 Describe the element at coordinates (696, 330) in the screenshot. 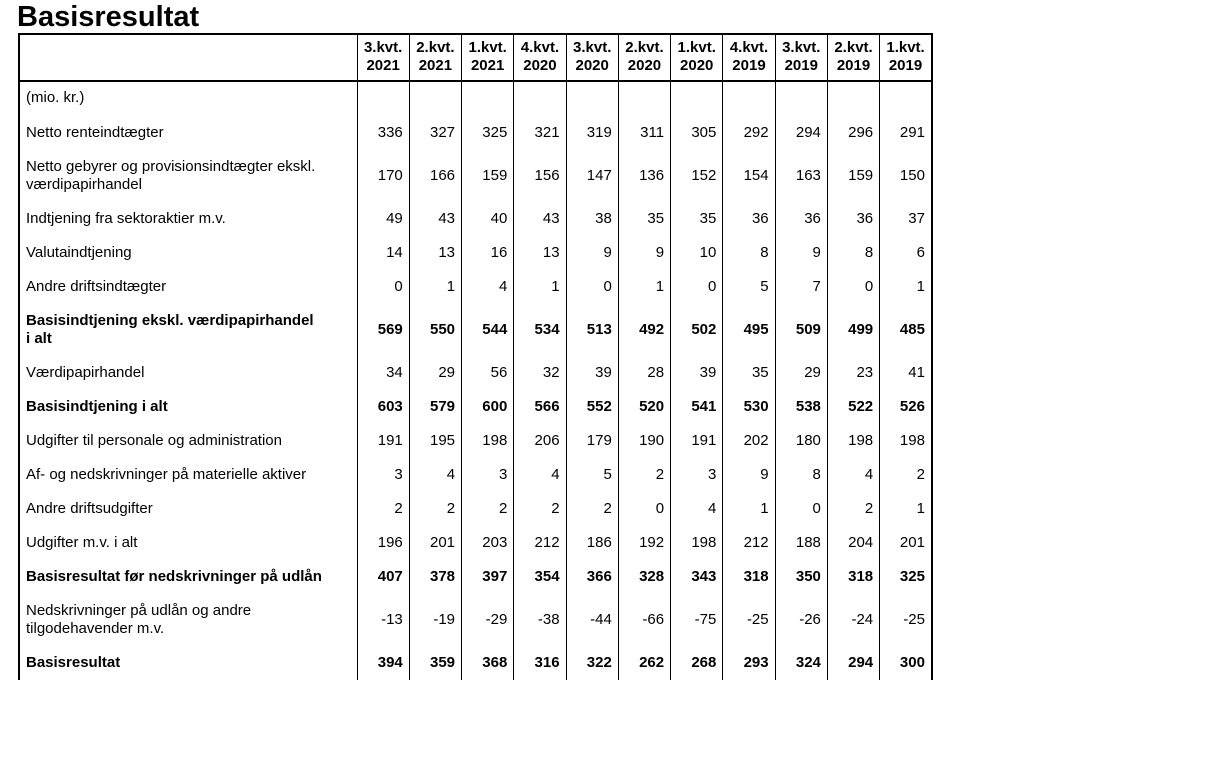

I see `cell-value: 502` at that location.